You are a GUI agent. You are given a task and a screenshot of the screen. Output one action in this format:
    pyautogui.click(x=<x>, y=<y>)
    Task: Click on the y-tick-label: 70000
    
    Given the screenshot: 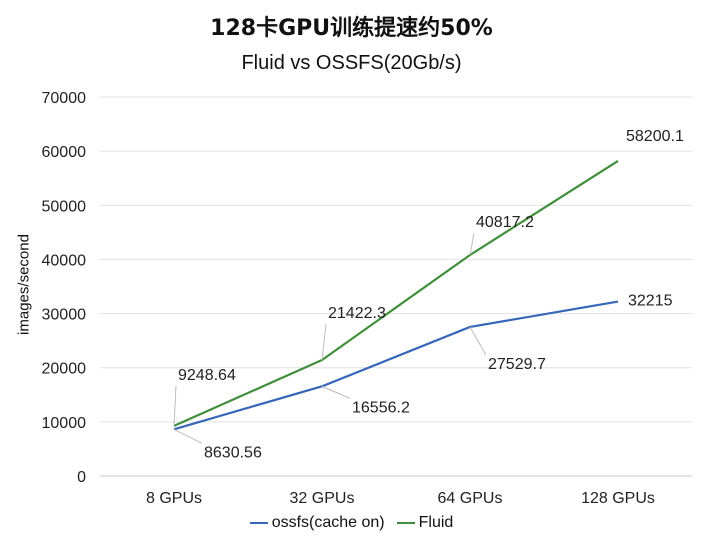 What is the action you would take?
    pyautogui.click(x=64, y=98)
    